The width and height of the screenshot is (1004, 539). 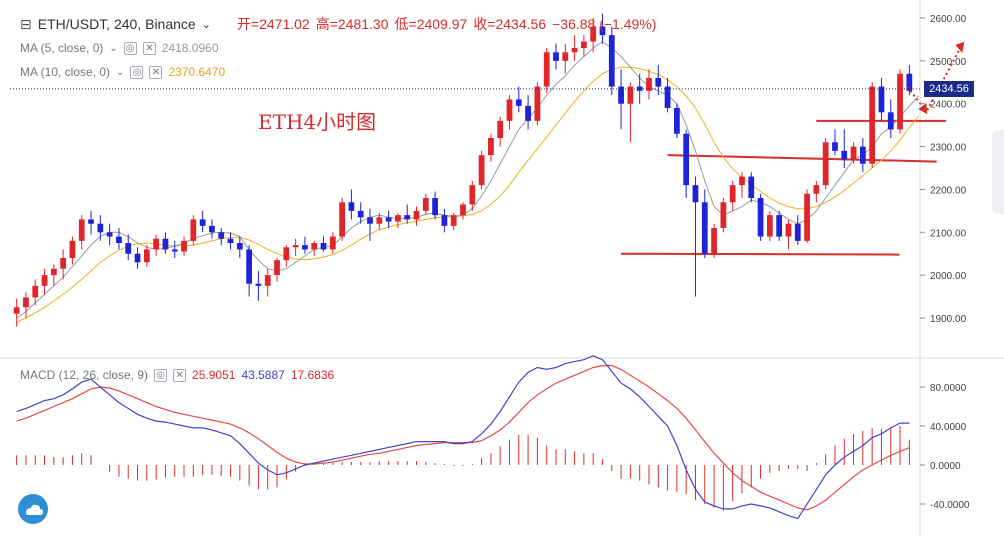 I want to click on price-tick-label: 2200.00, so click(x=948, y=190).